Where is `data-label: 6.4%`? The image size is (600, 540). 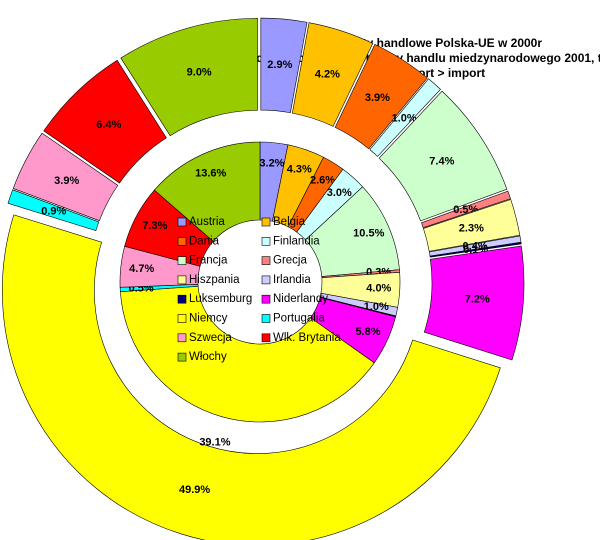 data-label: 6.4% is located at coordinates (108, 125).